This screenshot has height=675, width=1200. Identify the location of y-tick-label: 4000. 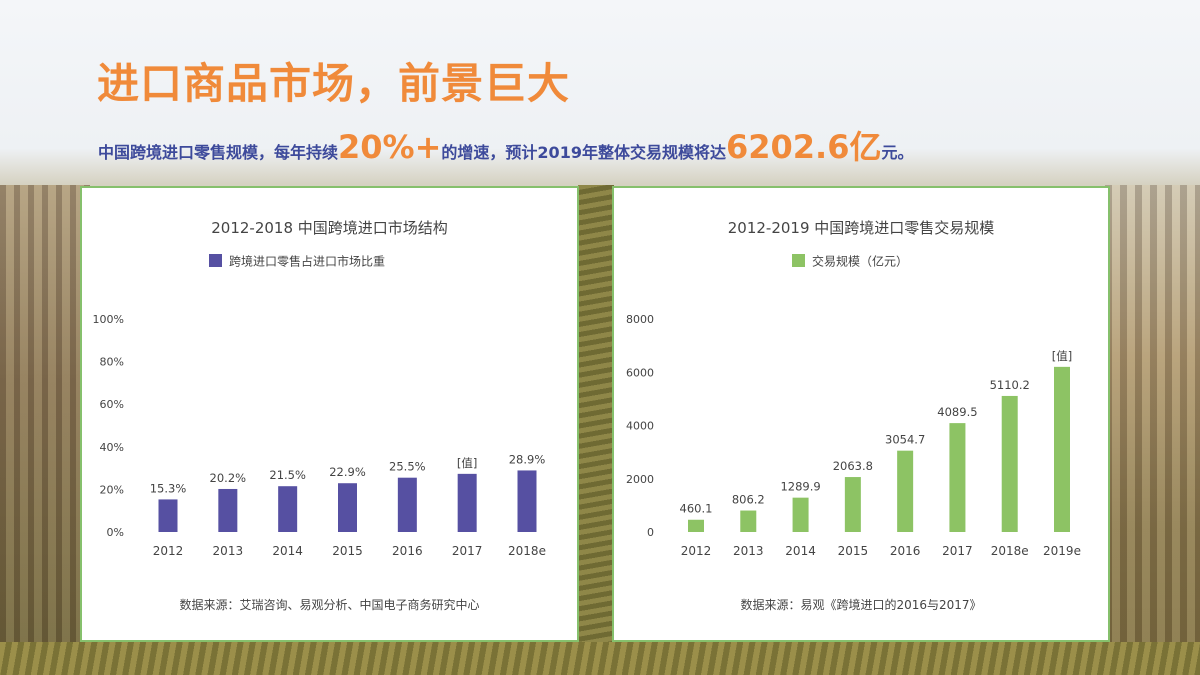
(640, 426).